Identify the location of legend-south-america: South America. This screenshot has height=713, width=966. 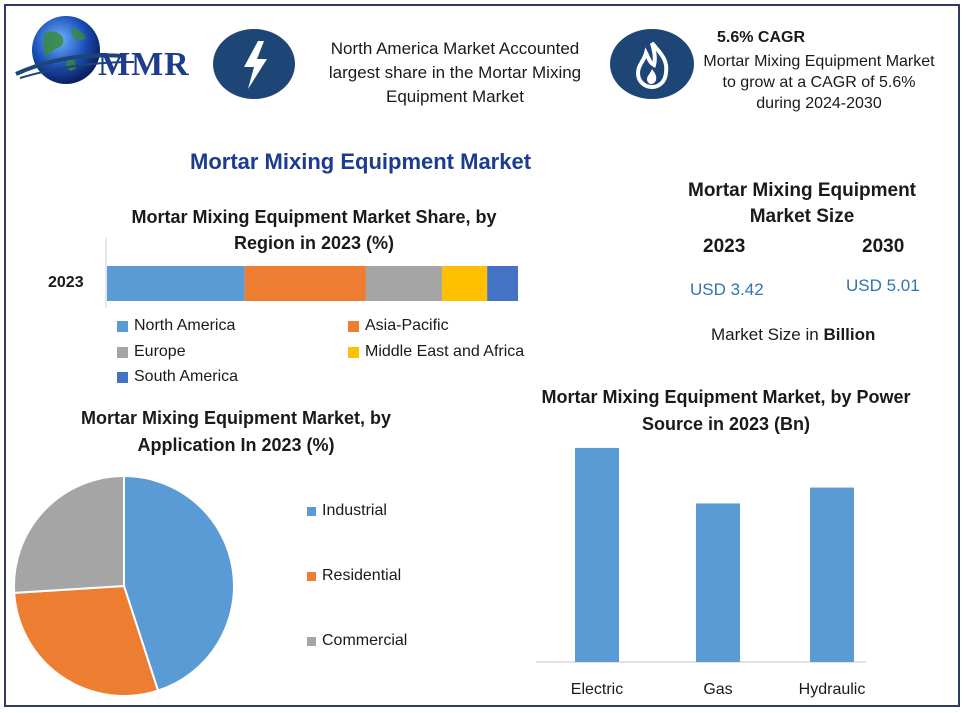
(177, 377).